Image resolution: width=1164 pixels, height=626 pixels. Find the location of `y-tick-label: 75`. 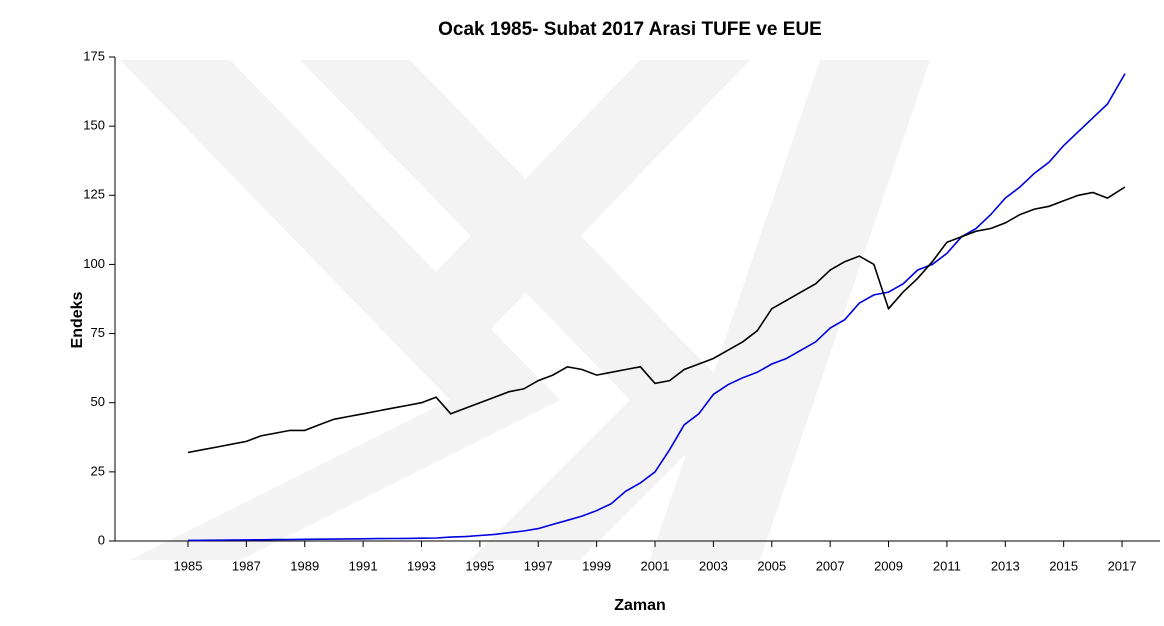

y-tick-label: 75 is located at coordinates (98, 332).